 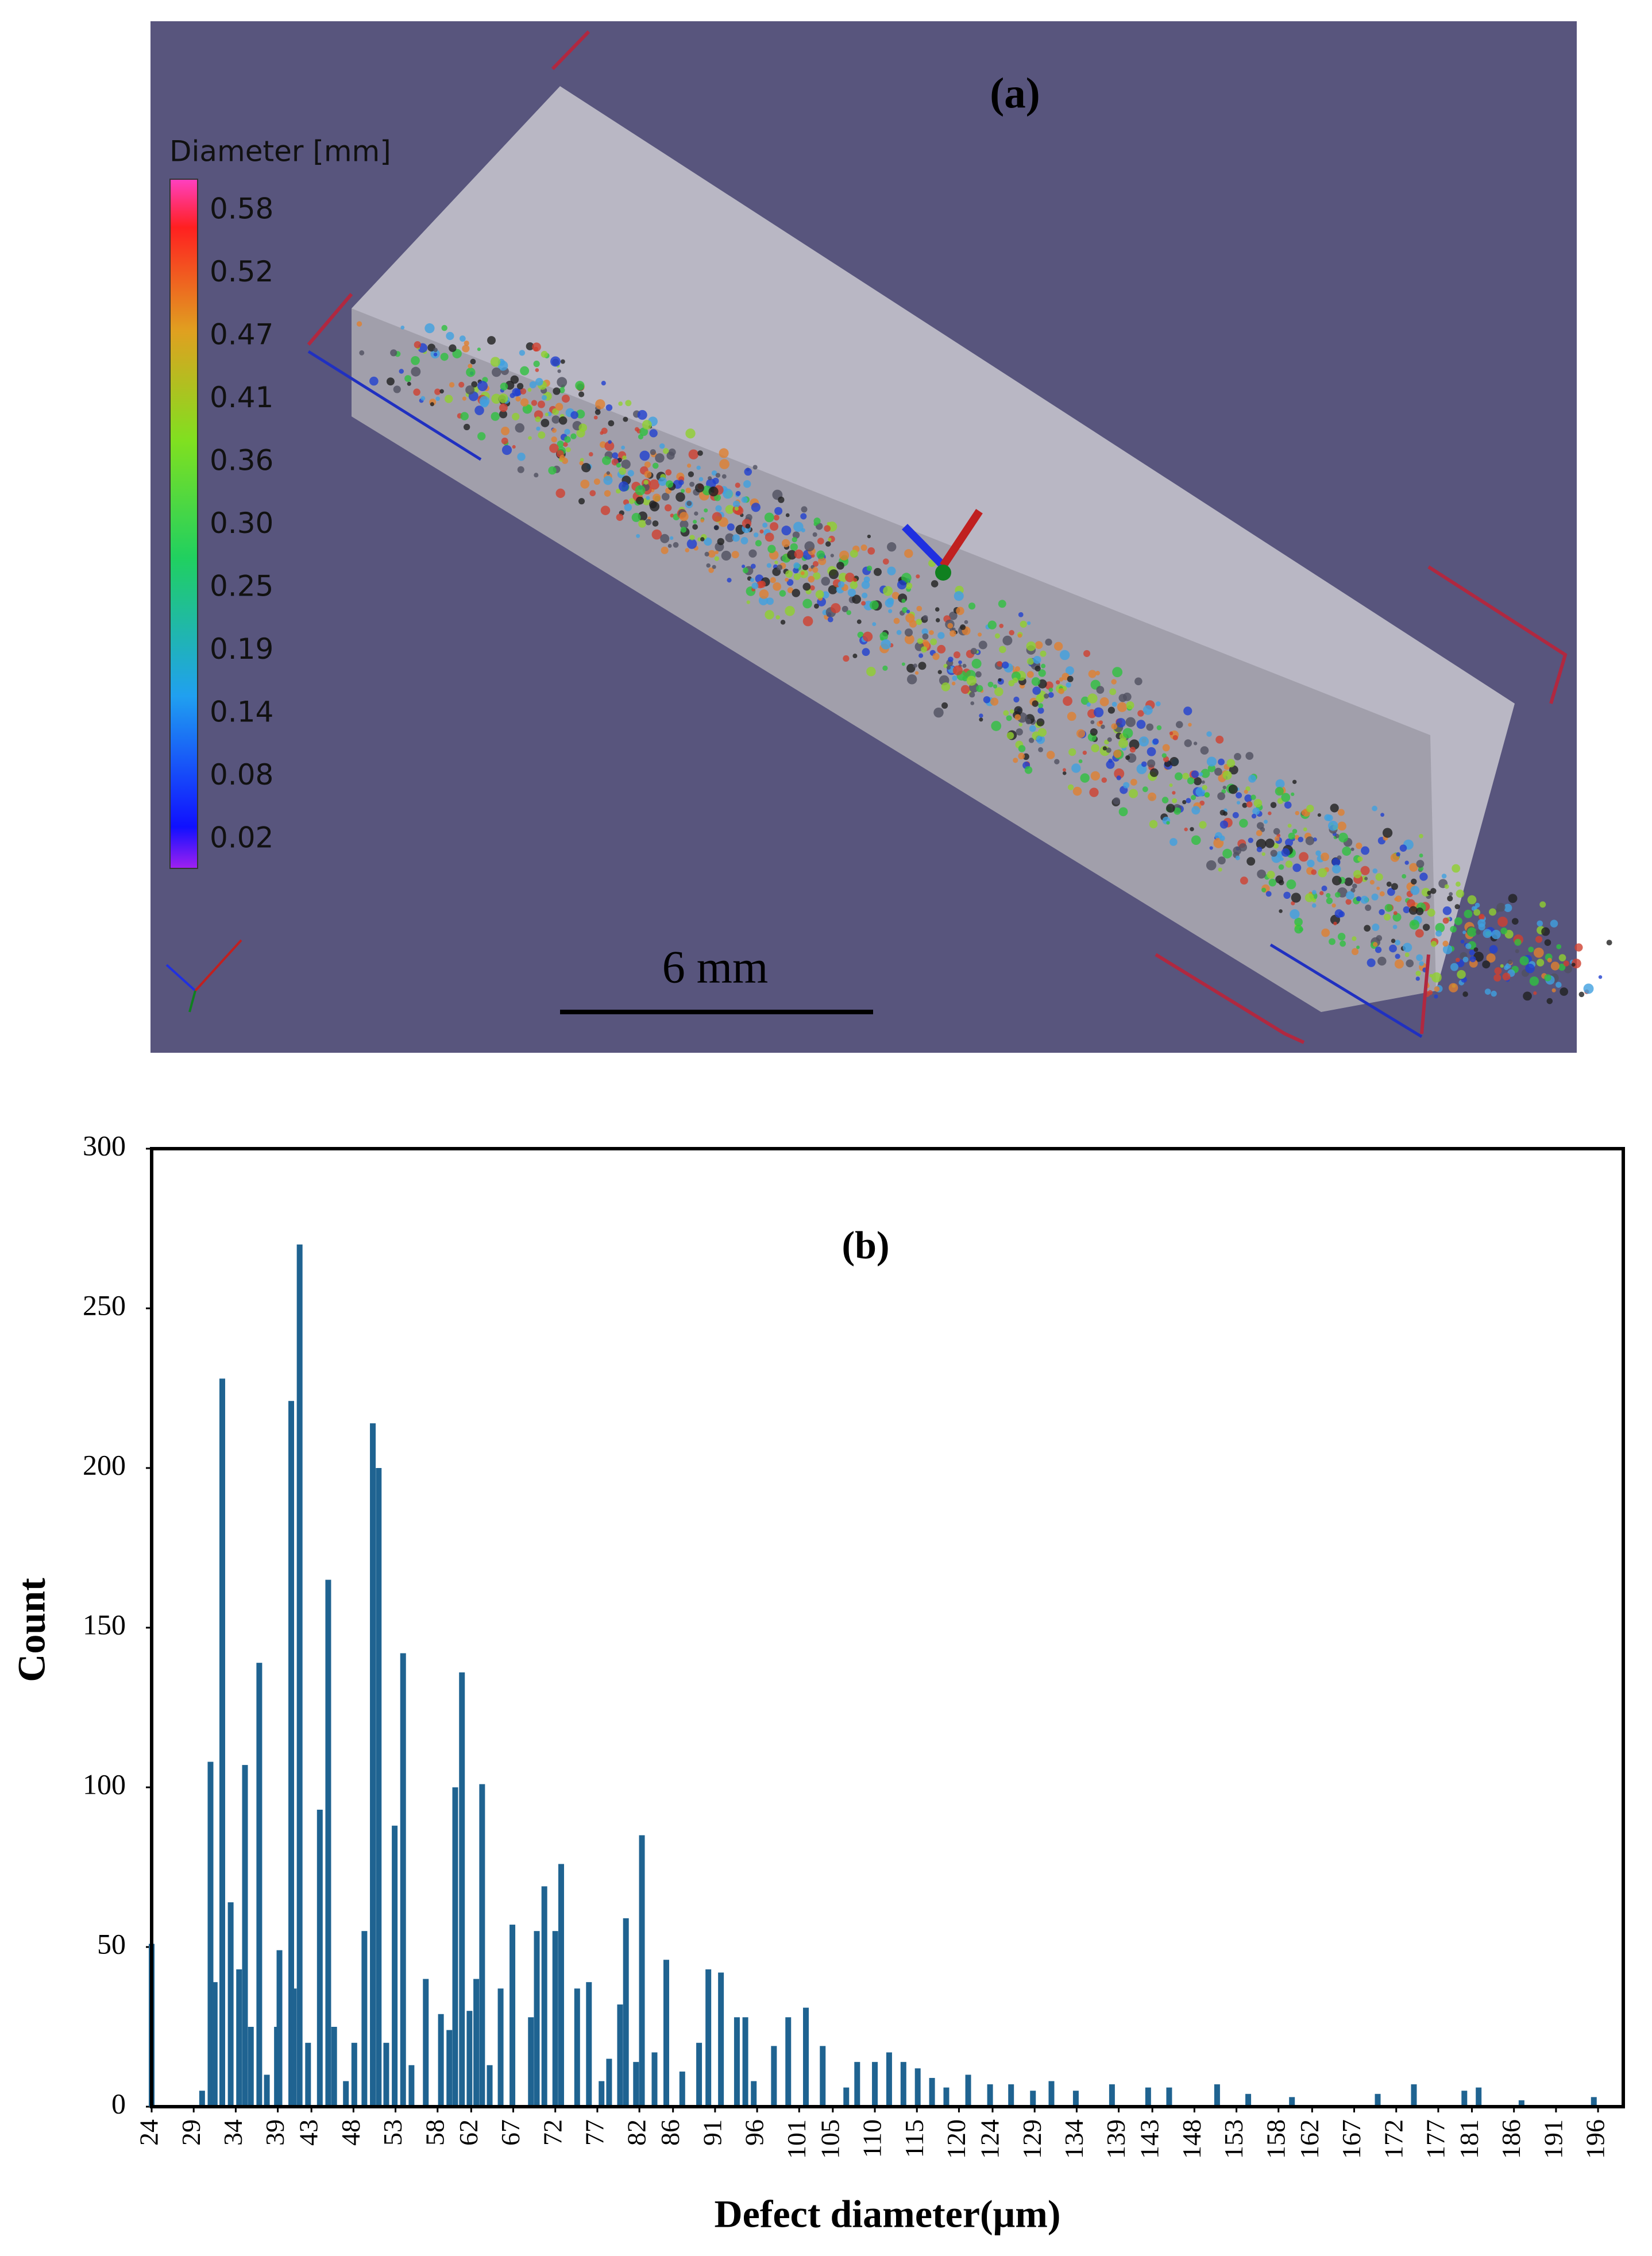 What do you see at coordinates (1074, 2139) in the screenshot?
I see `x-tick-label: 134` at bounding box center [1074, 2139].